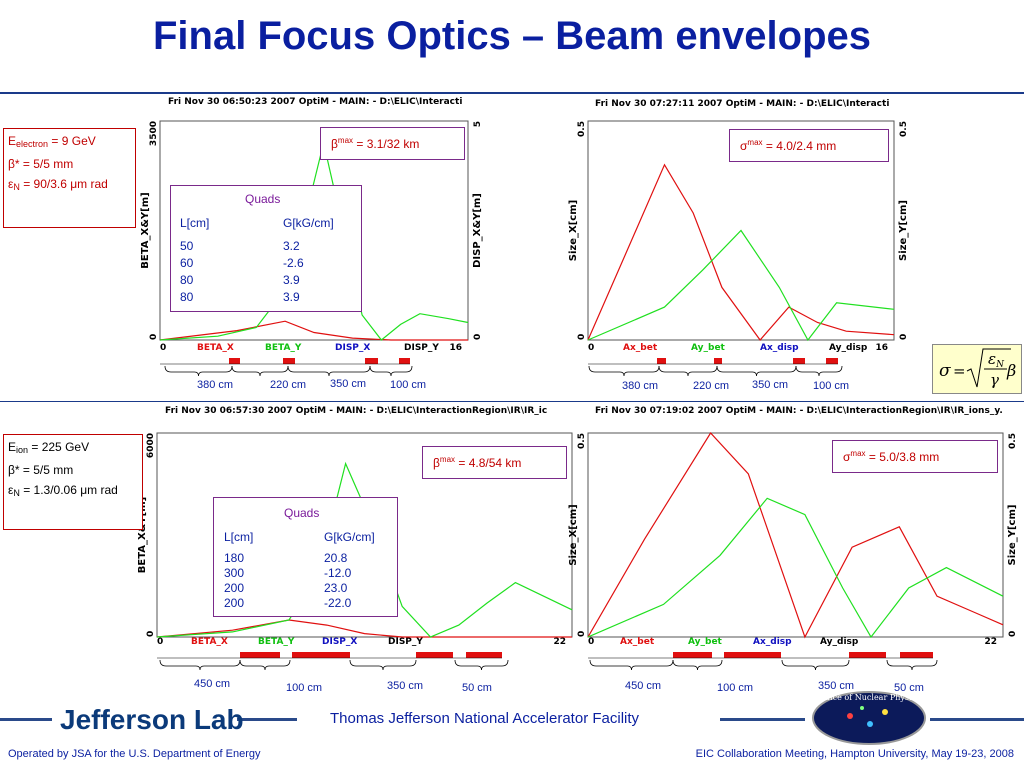 This screenshot has height=768, width=1024. I want to click on ion-beta-star: β* = 5/5 mm, so click(41, 470).